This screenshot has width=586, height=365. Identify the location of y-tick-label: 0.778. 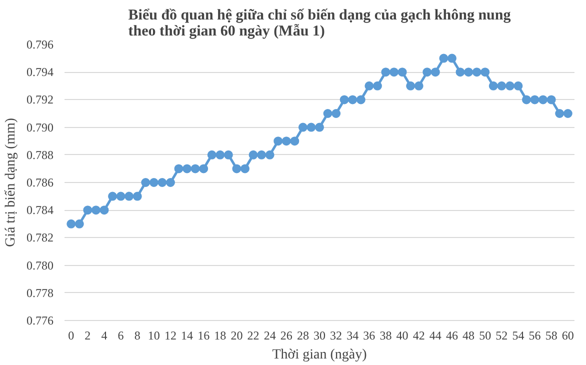
(40, 293).